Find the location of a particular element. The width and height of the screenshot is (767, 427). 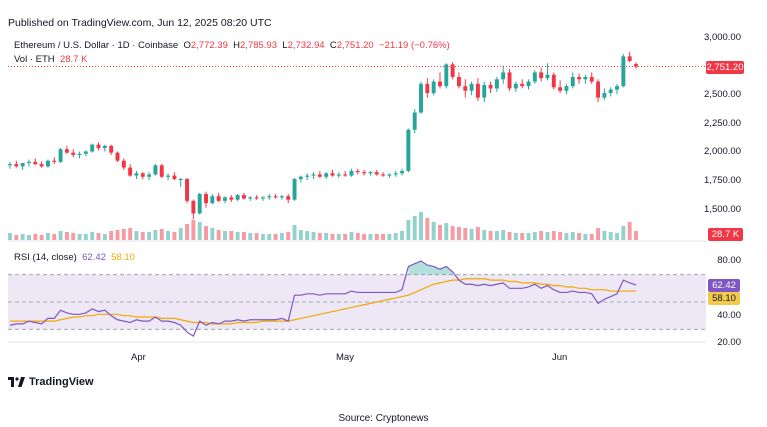

price-tick-2250: 2,250.00 is located at coordinates (722, 123).